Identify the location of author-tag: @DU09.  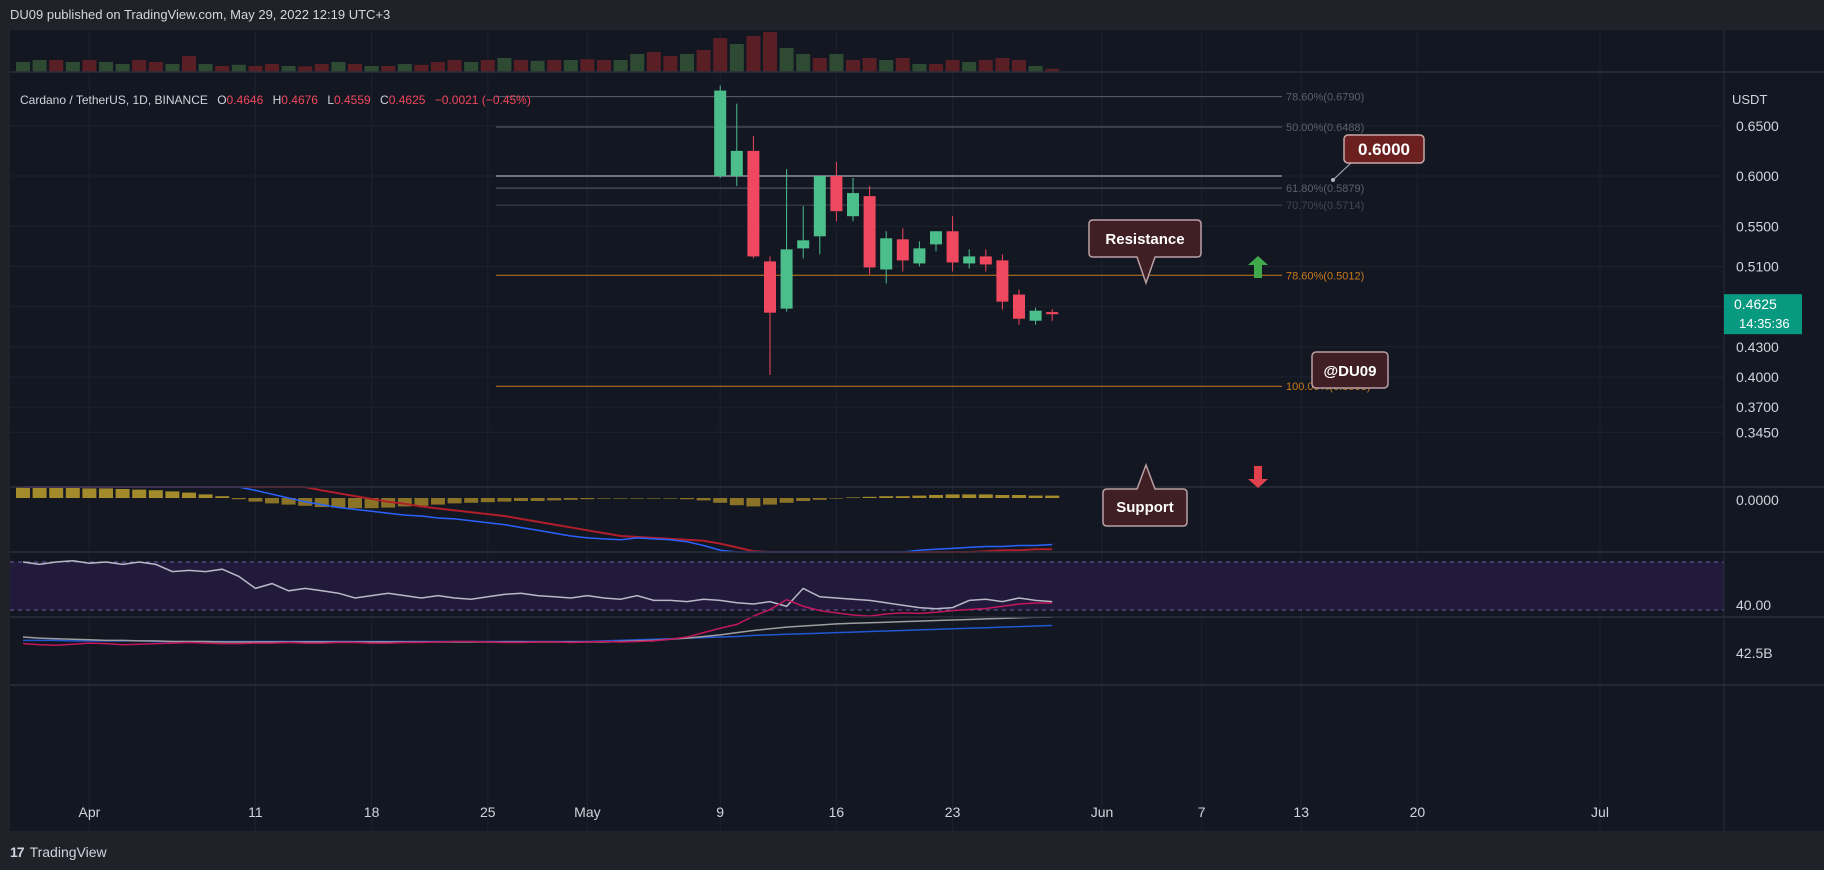
(1350, 370).